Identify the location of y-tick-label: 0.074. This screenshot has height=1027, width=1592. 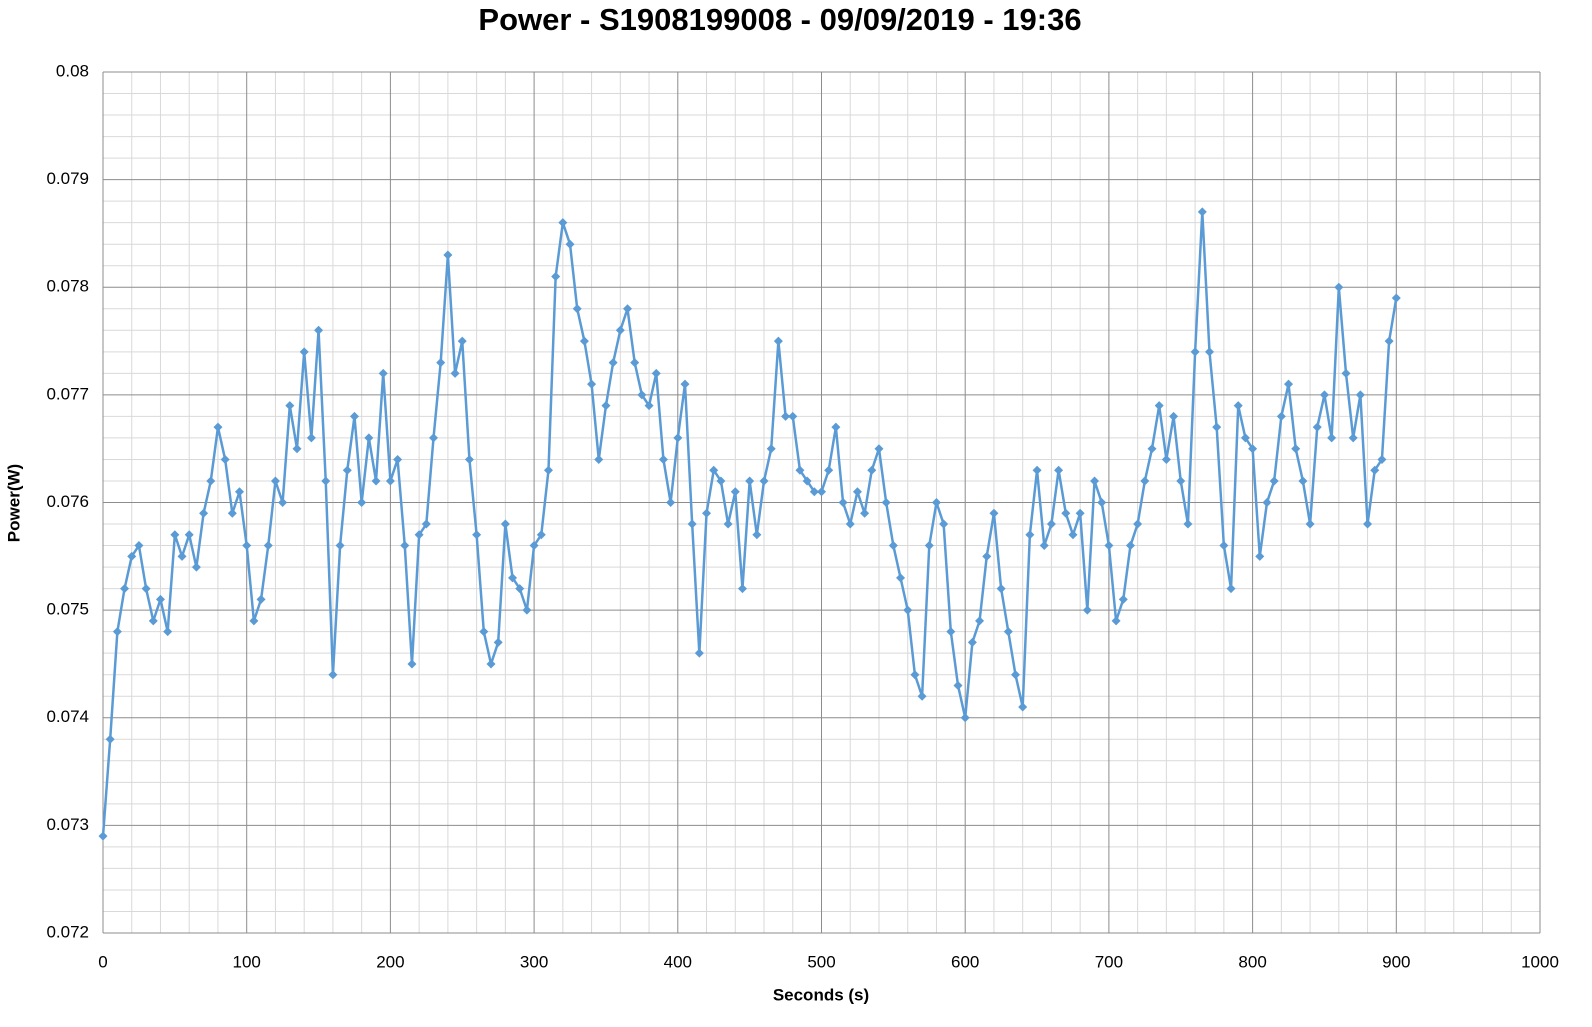
(67, 716).